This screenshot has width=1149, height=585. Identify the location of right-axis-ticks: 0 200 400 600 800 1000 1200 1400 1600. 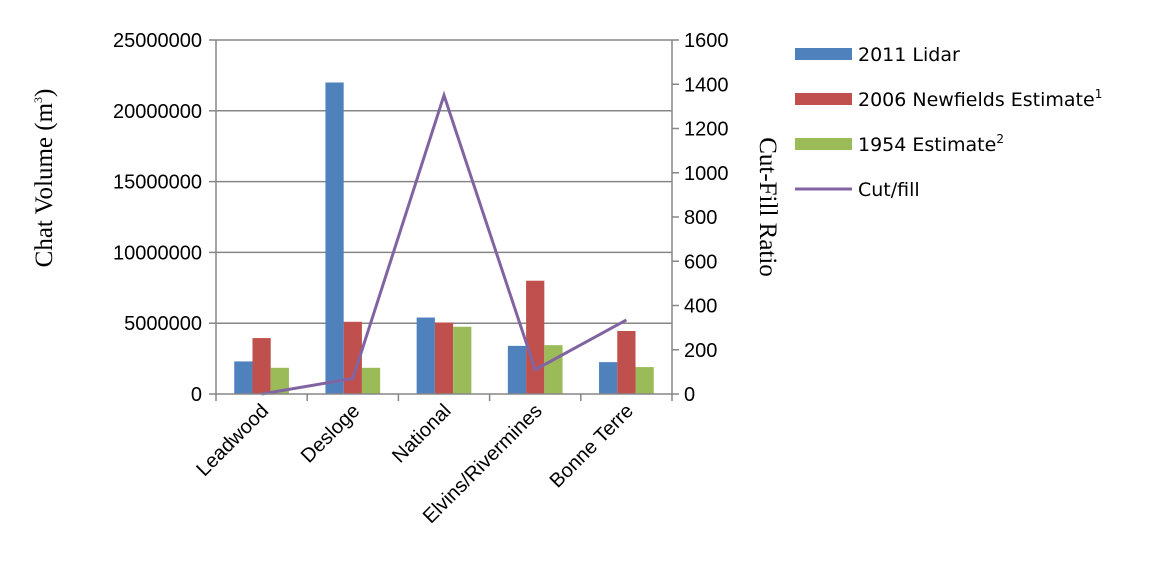
(706, 218).